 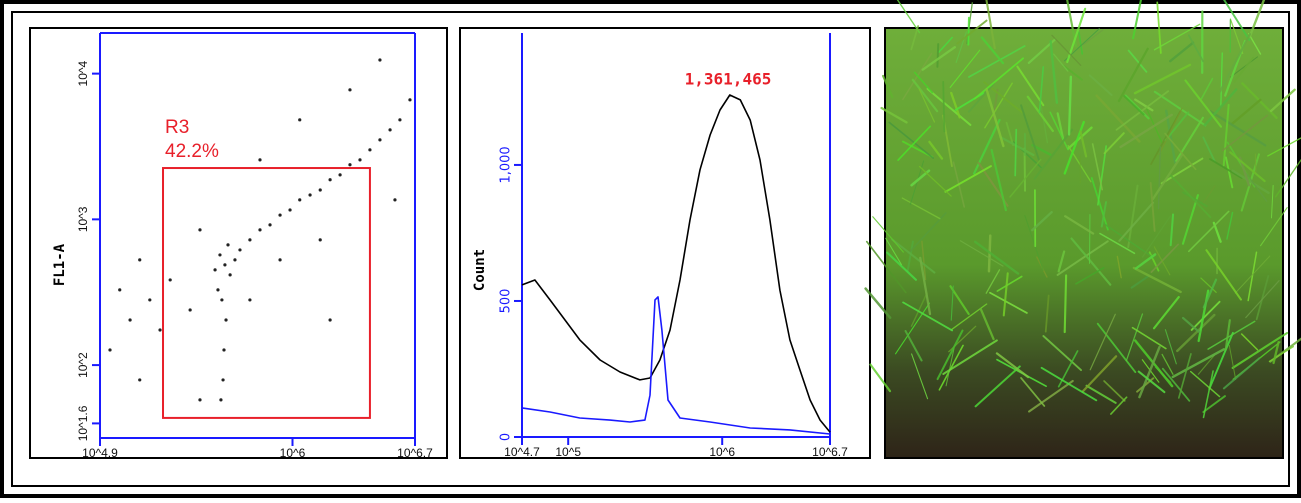 I want to click on y-tick-label: 10^2, so click(x=83, y=365).